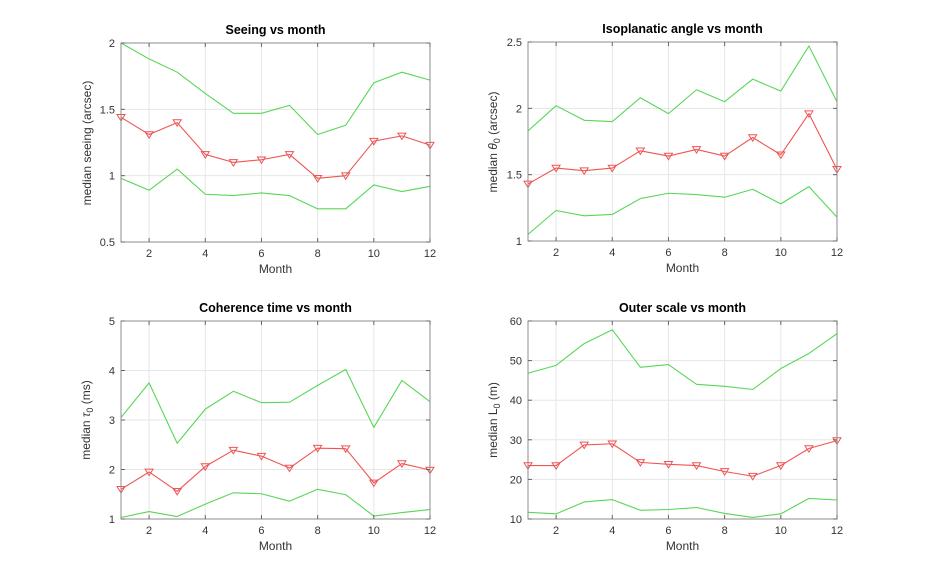 The image size is (926, 580). What do you see at coordinates (112, 372) in the screenshot?
I see `y-tick-label: 4` at bounding box center [112, 372].